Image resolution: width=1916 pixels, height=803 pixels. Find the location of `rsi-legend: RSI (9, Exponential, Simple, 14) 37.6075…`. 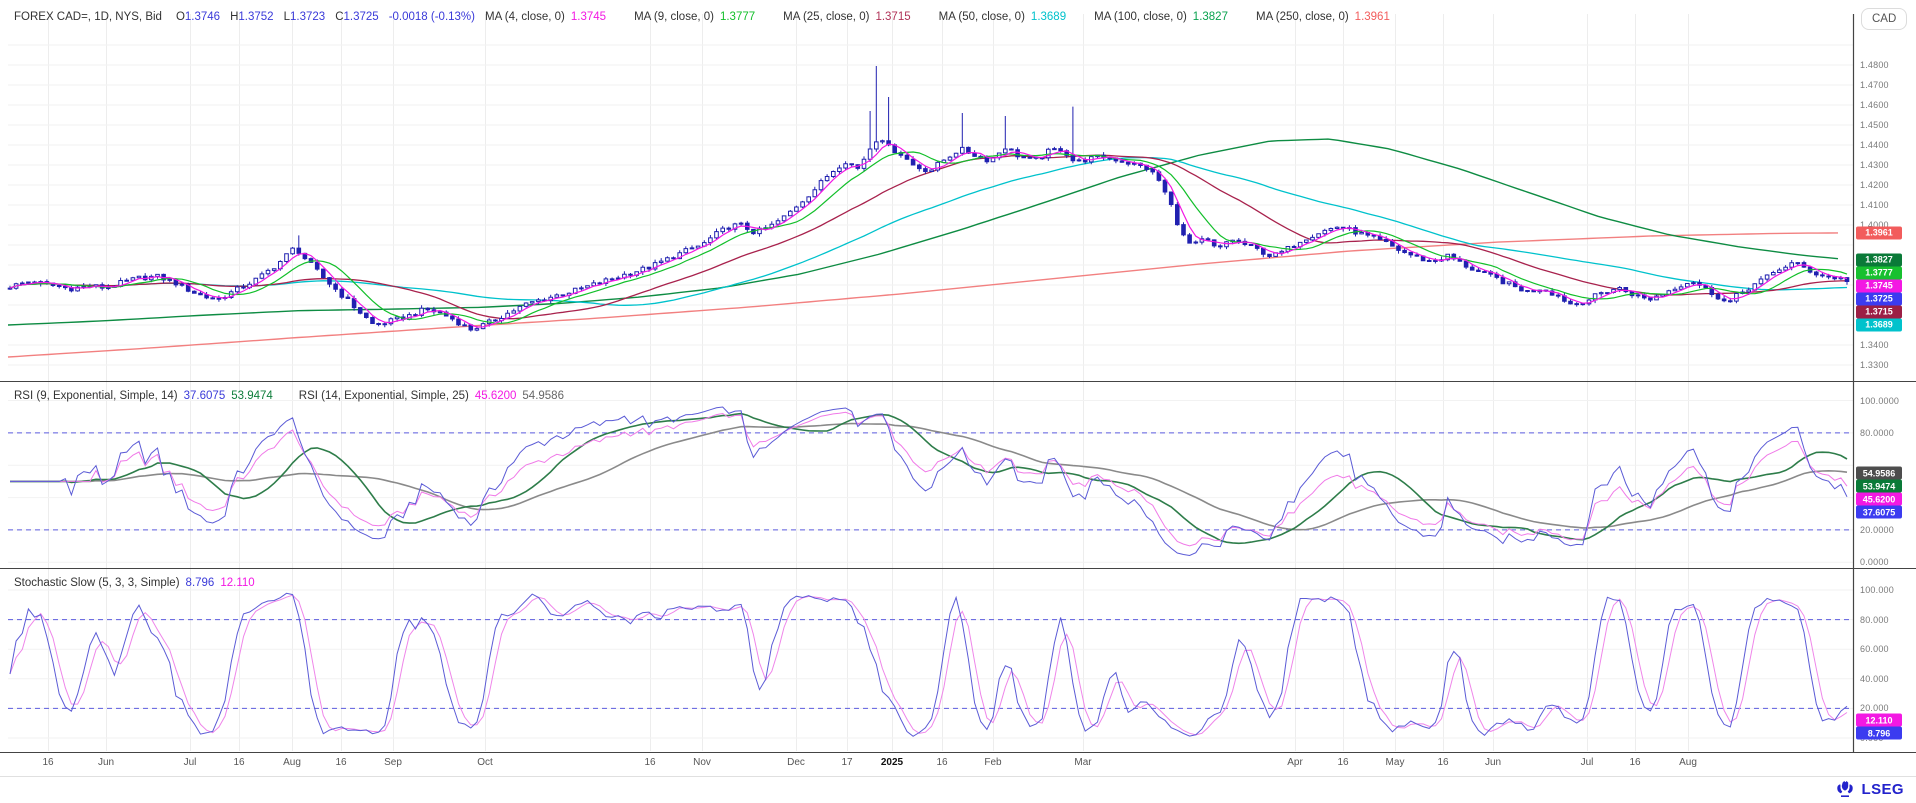

rsi-legend: RSI (9, Exponential, Simple, 14) 37.6075… is located at coordinates (289, 396).